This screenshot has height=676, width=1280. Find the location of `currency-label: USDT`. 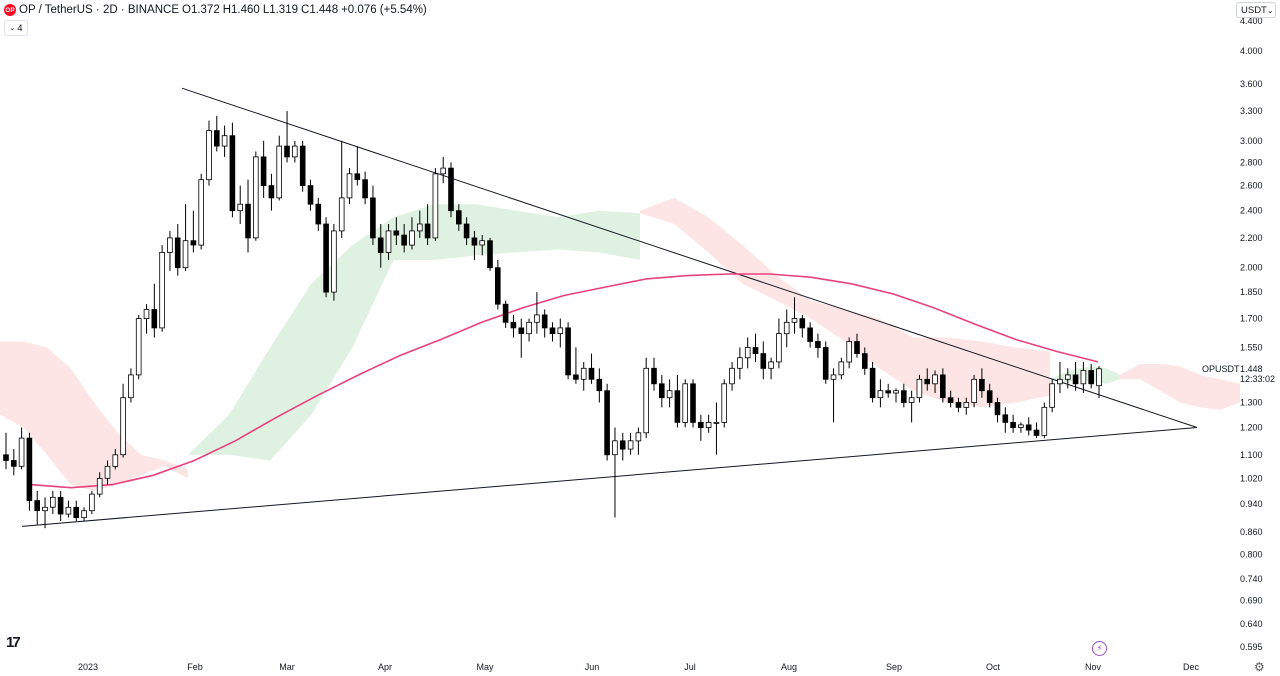

currency-label: USDT is located at coordinates (1254, 10).